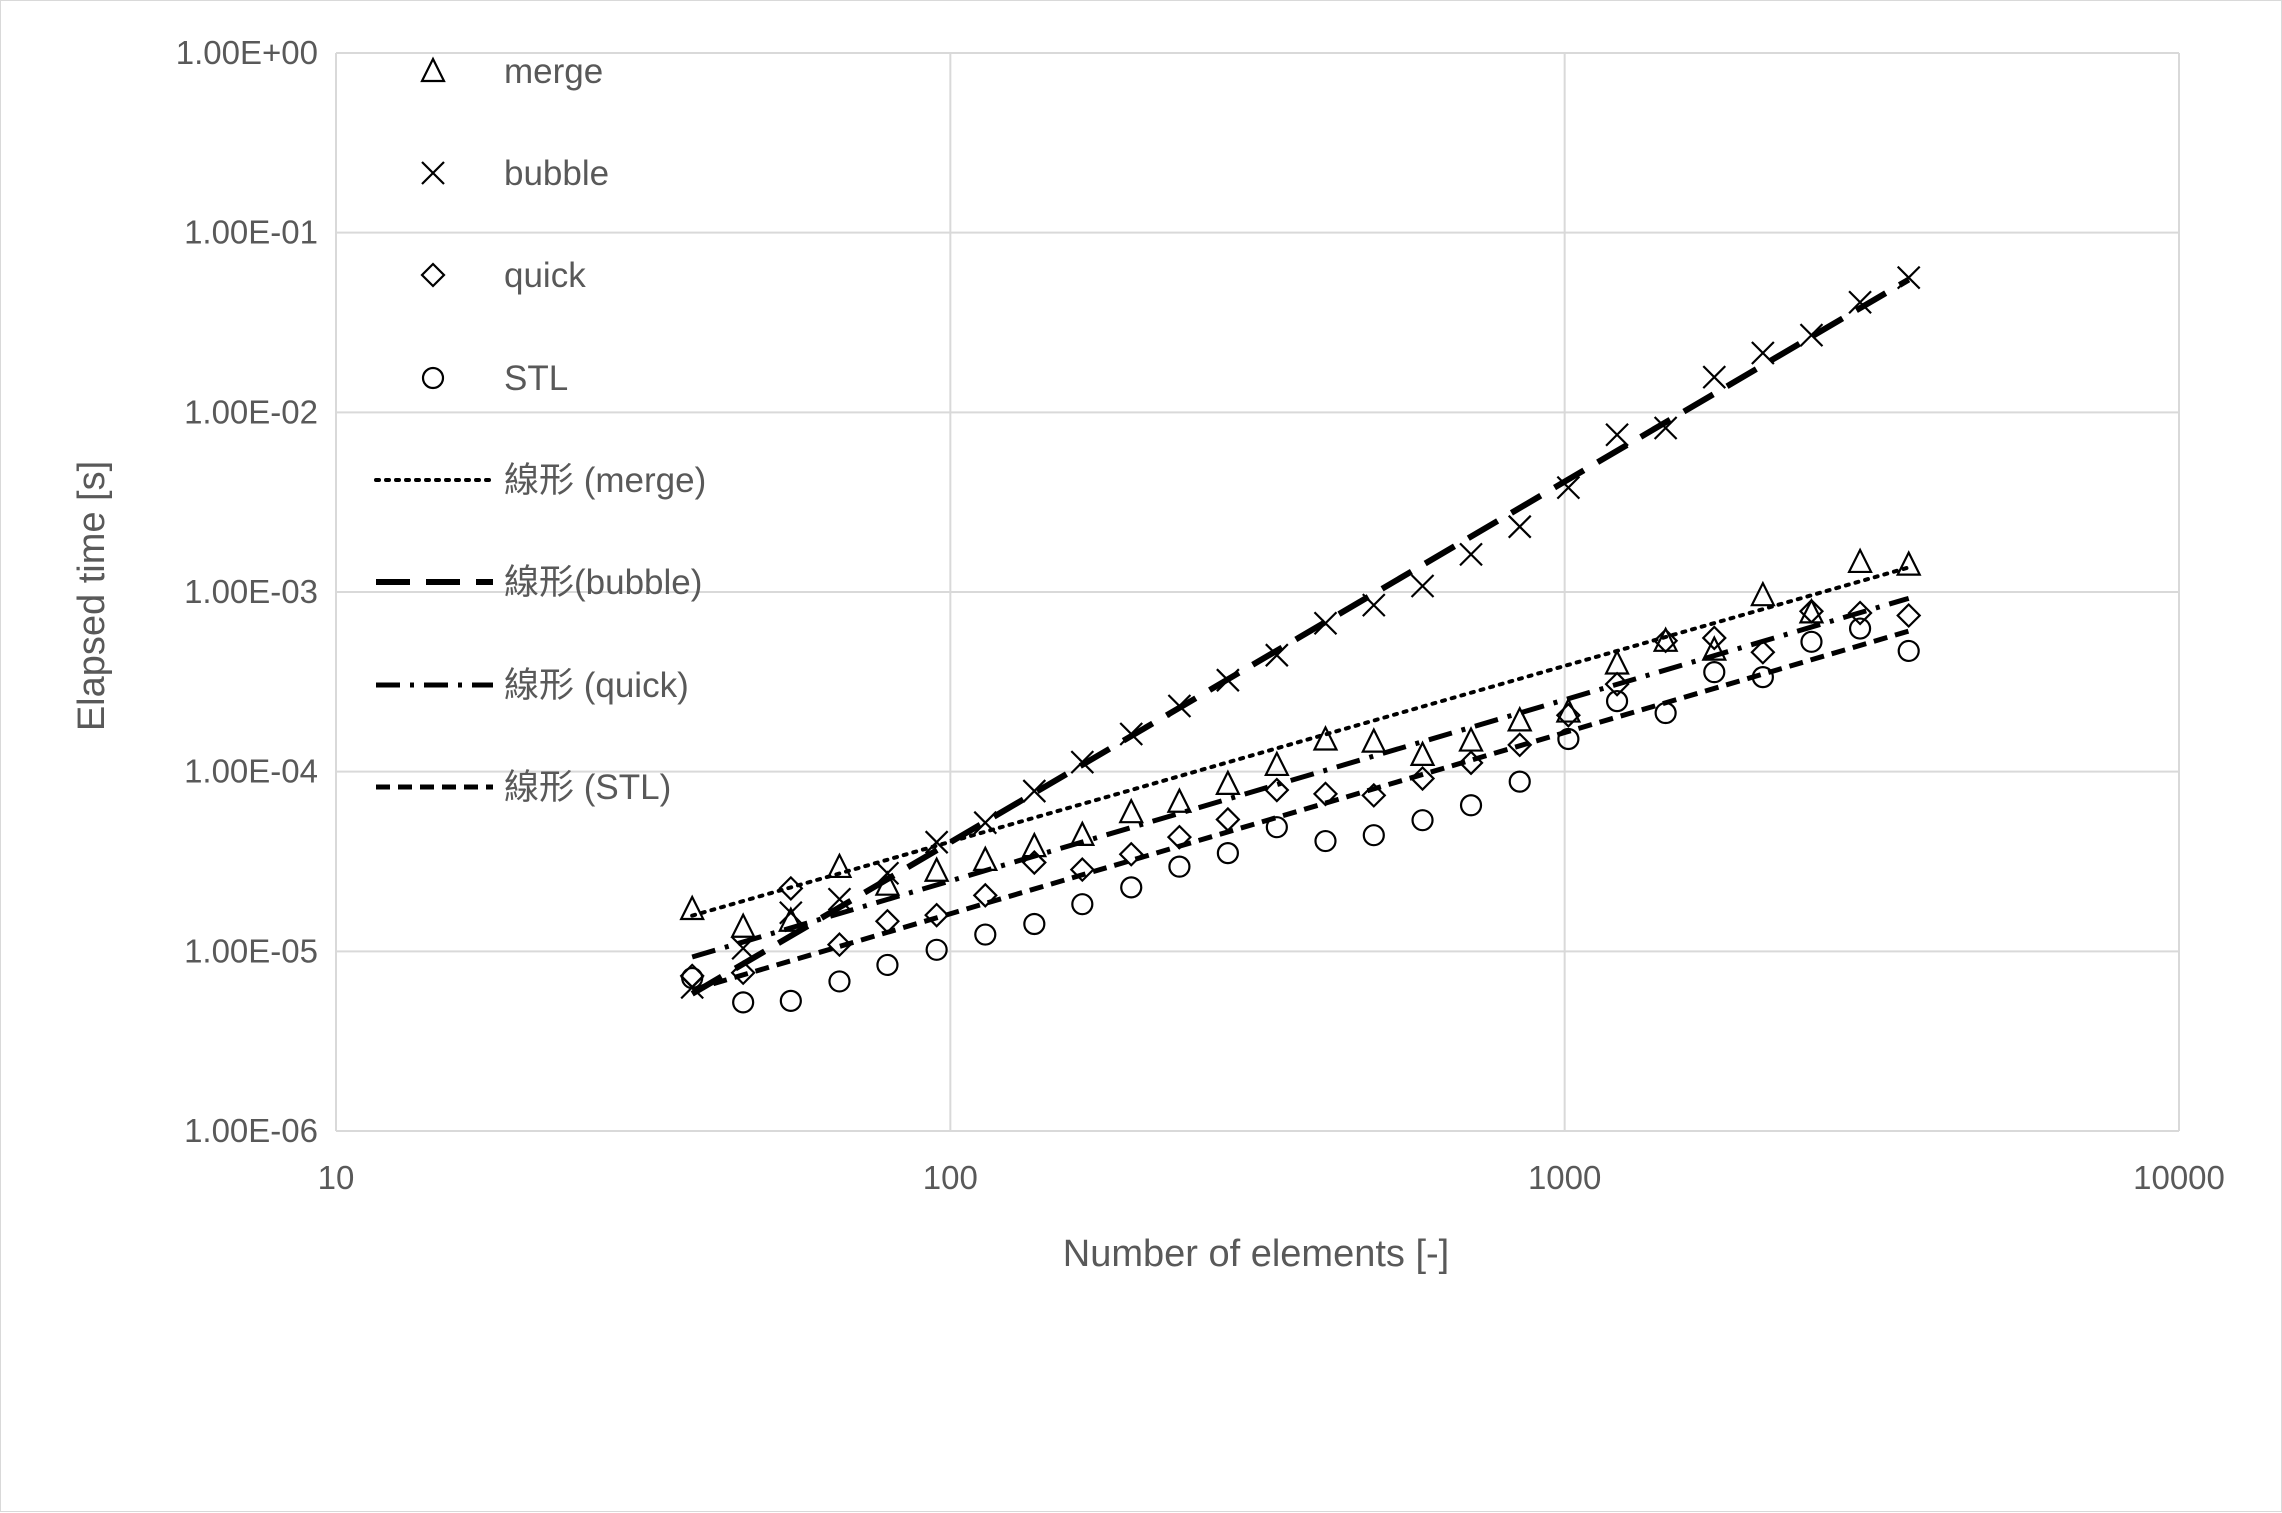  Describe the element at coordinates (433, 275) in the screenshot. I see `legend-marker-quick` at that location.